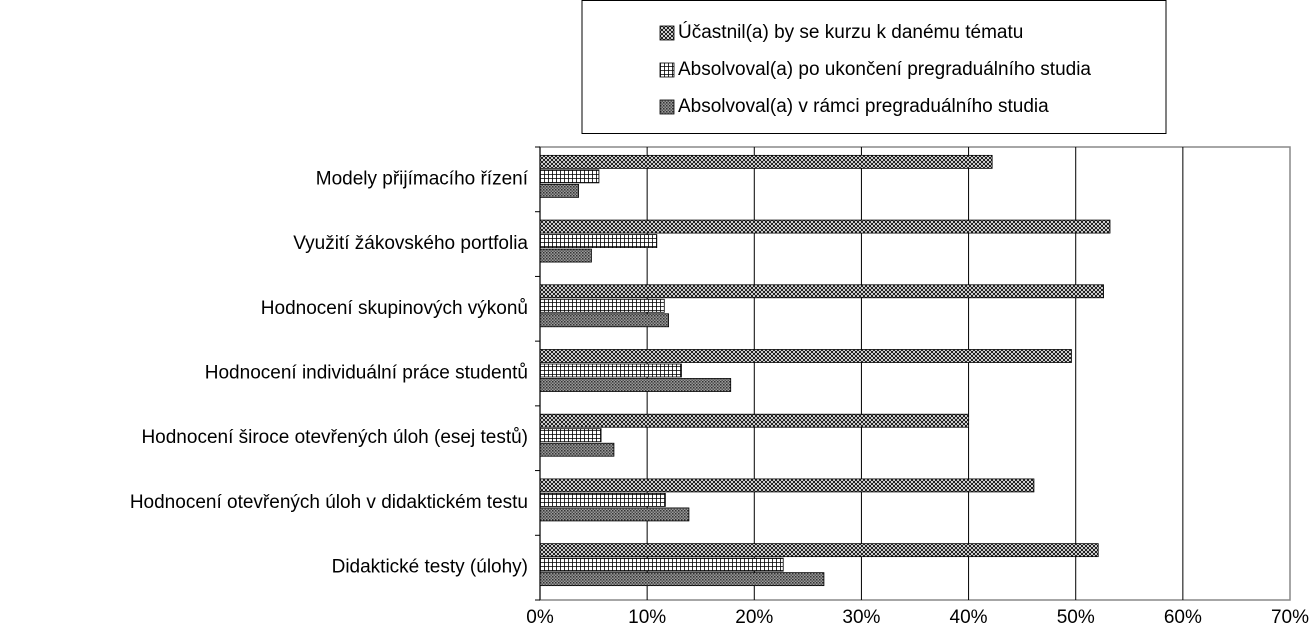 The image size is (1315, 640). Describe the element at coordinates (861, 617) in the screenshot. I see `x-tick-label: 30%` at that location.